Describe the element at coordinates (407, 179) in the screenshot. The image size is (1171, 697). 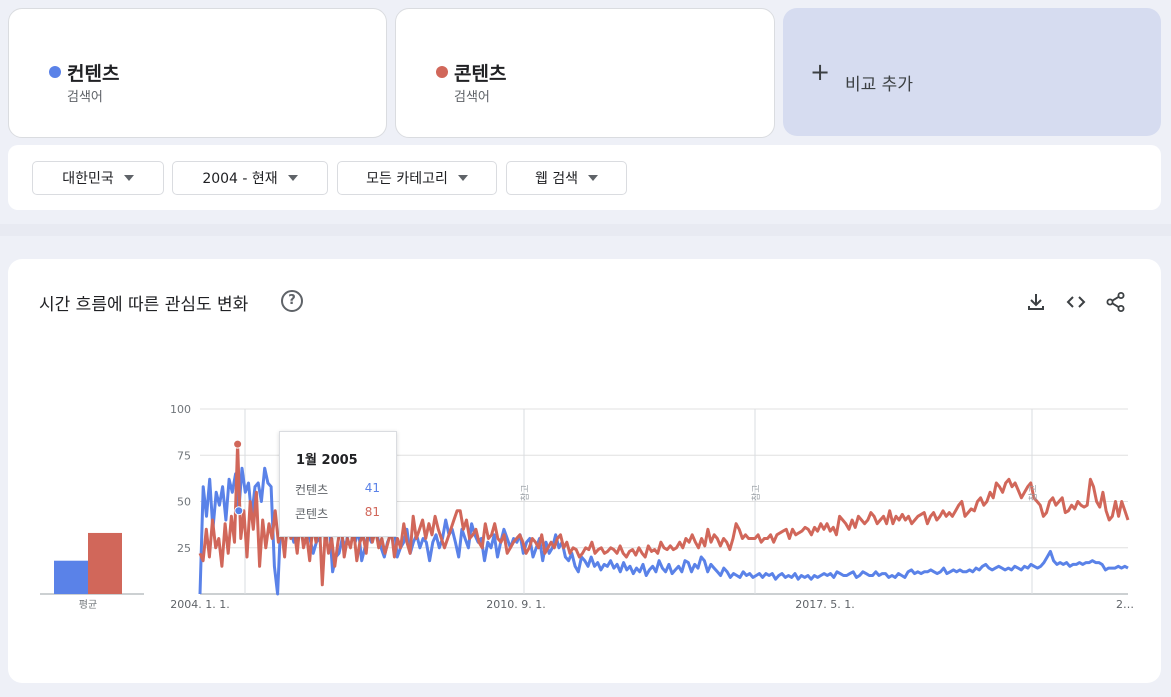
I see `filter-label: 모든 카테고리` at that location.